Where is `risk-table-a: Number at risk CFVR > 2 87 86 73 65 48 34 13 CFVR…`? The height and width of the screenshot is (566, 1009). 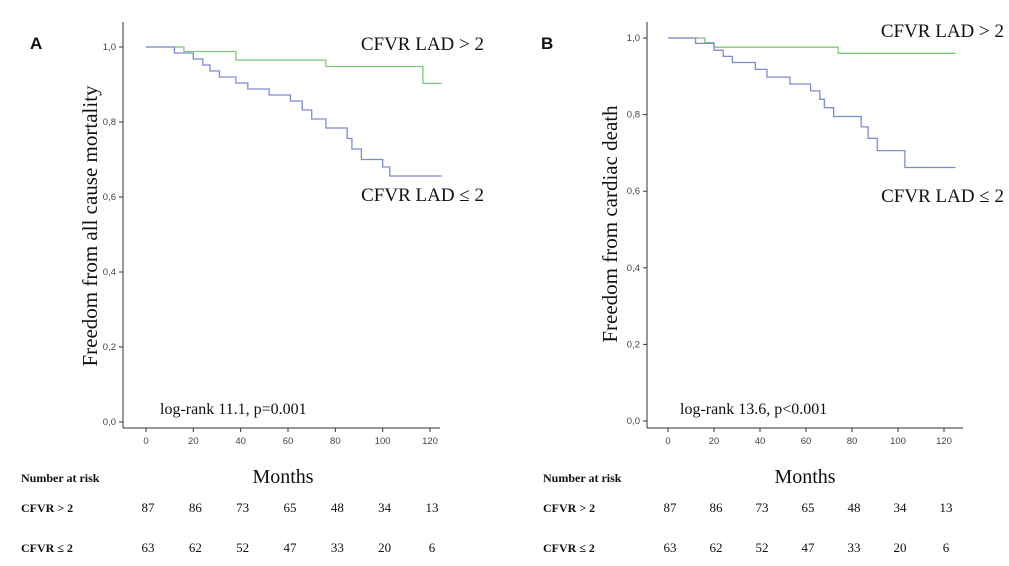
risk-table-a: Number at risk CFVR > 2 87 86 73 65 48 34 13 CFVR… is located at coordinates (230, 513).